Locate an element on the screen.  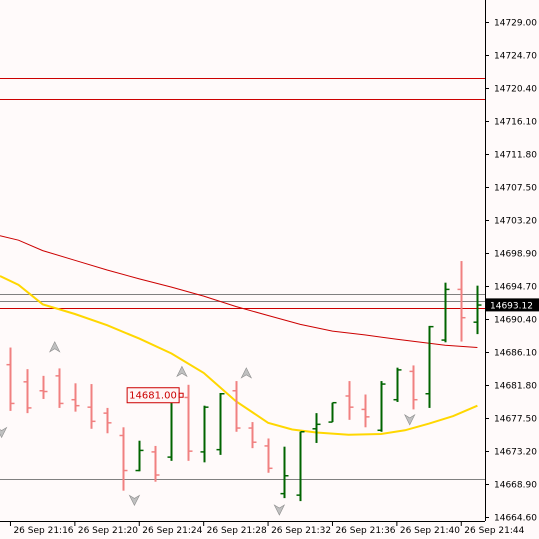
y-tick-label: 14703.20 is located at coordinates (515, 222).